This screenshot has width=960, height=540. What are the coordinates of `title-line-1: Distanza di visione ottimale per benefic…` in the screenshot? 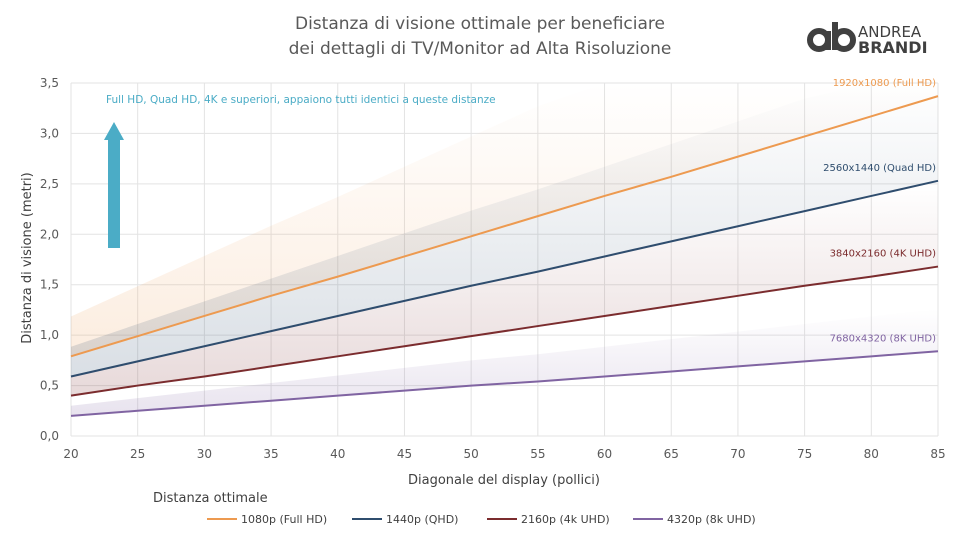 It's located at (479, 24).